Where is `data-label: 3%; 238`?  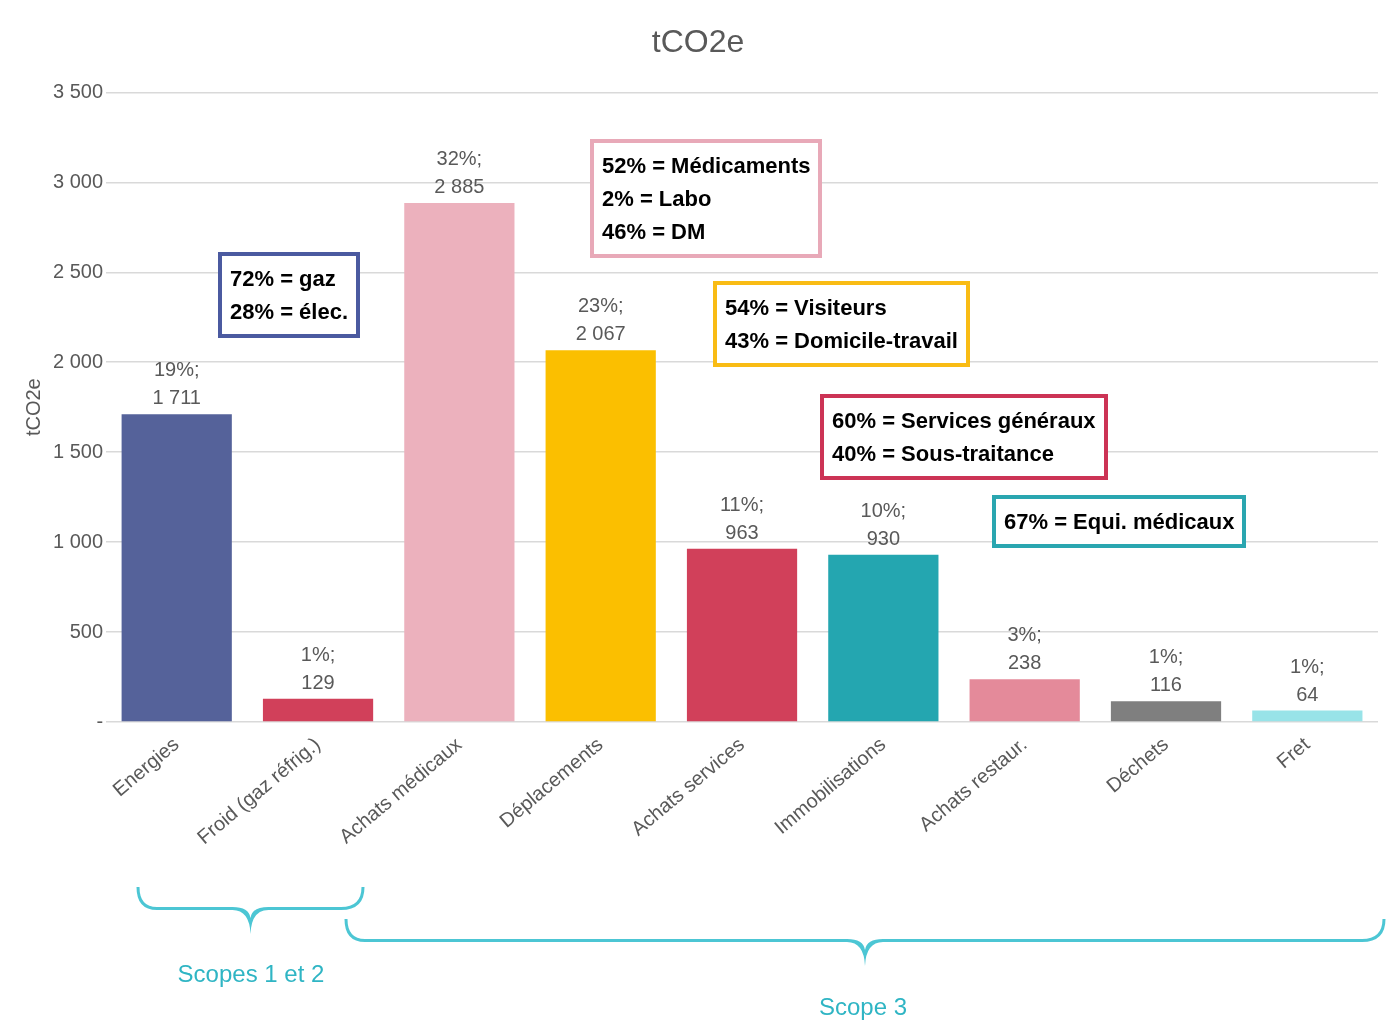
data-label: 3%; 238 is located at coordinates (1024, 648).